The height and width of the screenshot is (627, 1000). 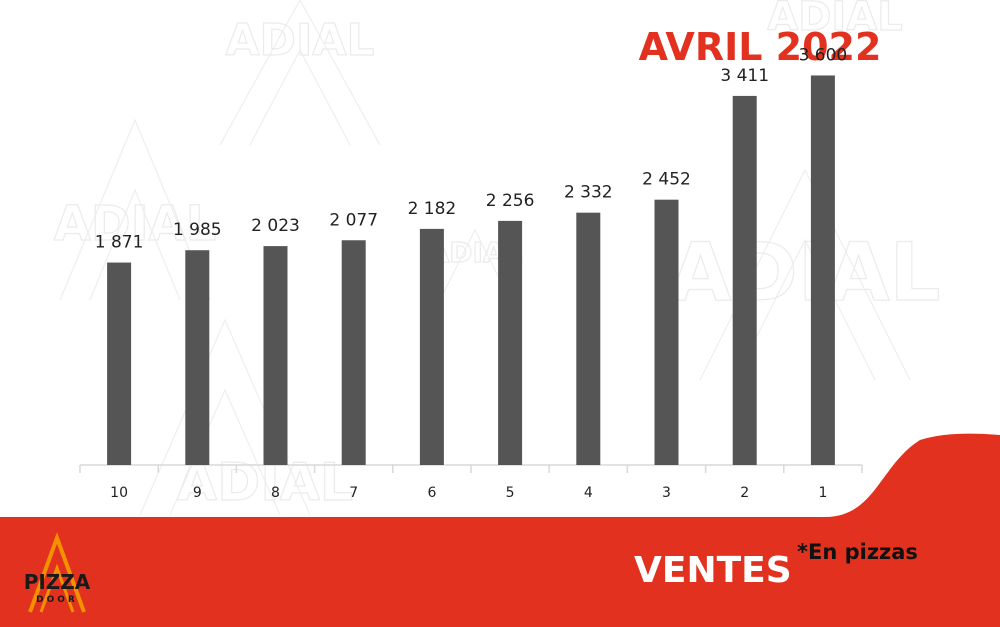 I want to click on value-label-4: 2 332, so click(x=588, y=193).